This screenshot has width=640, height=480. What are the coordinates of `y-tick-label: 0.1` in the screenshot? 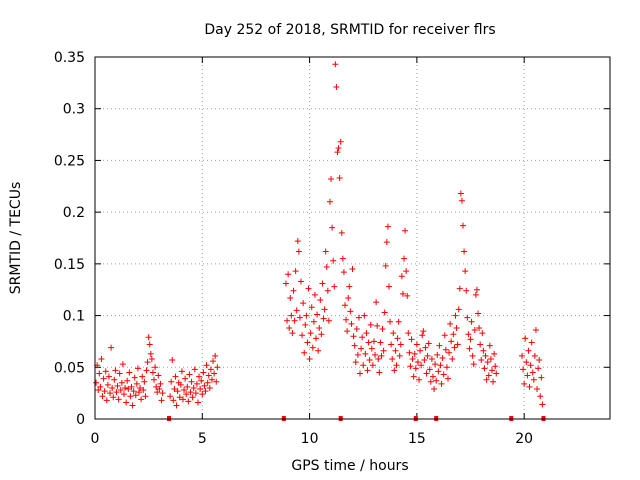 It's located at (74, 317).